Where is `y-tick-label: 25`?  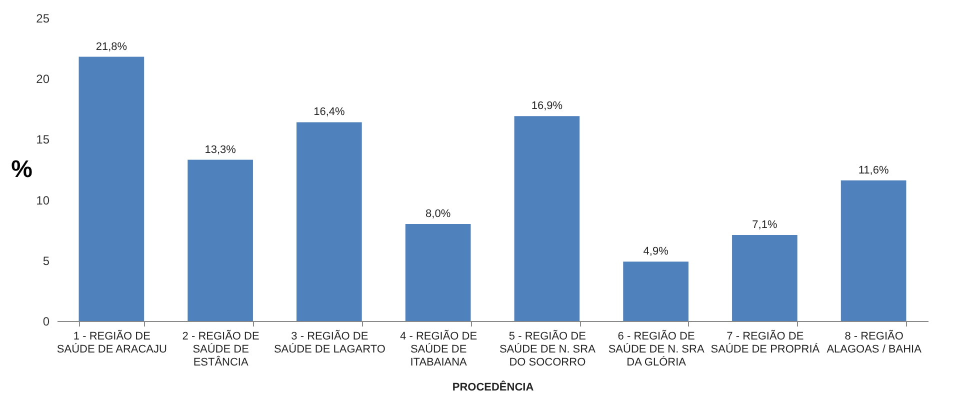
y-tick-label: 25 is located at coordinates (43, 19).